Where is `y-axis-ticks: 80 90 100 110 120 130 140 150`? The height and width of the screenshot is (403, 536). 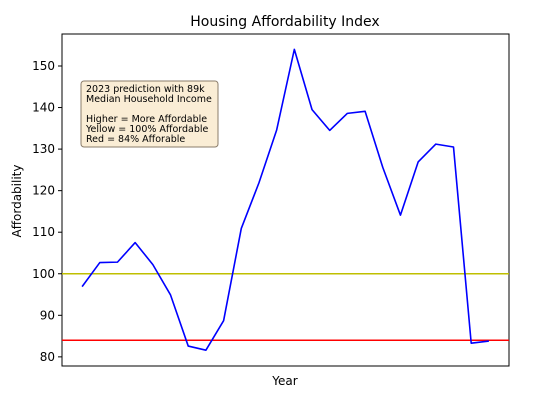 y-axis-ticks: 80 90 100 110 120 130 140 150 is located at coordinates (47, 211).